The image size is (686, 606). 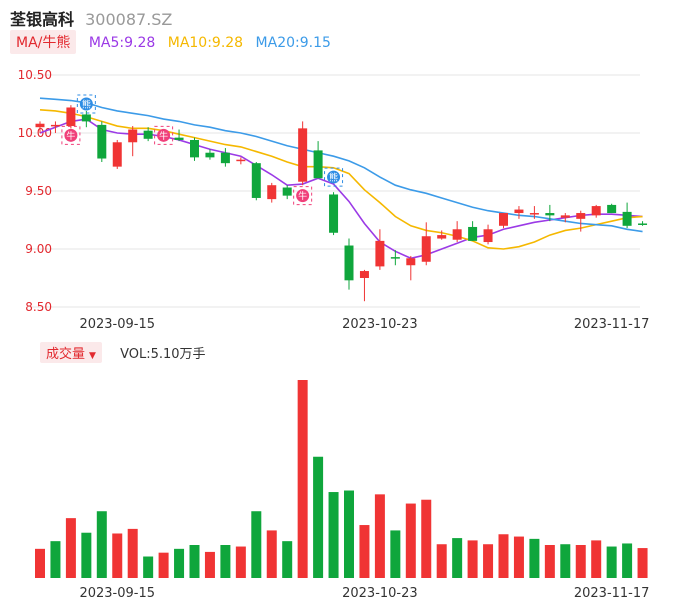 What do you see at coordinates (129, 19) in the screenshot?
I see `stock-code: 300087.SZ` at bounding box center [129, 19].